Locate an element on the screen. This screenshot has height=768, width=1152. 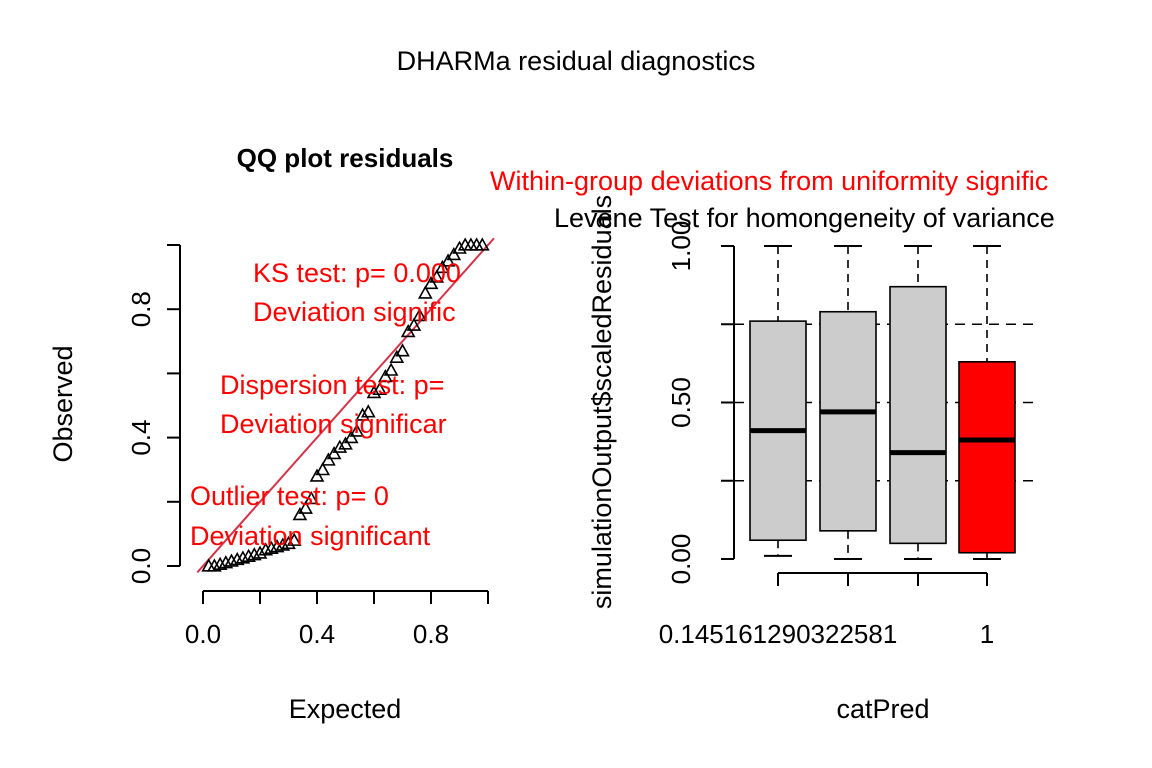
boxplot-x-axis-label: catPred is located at coordinates (882, 709).